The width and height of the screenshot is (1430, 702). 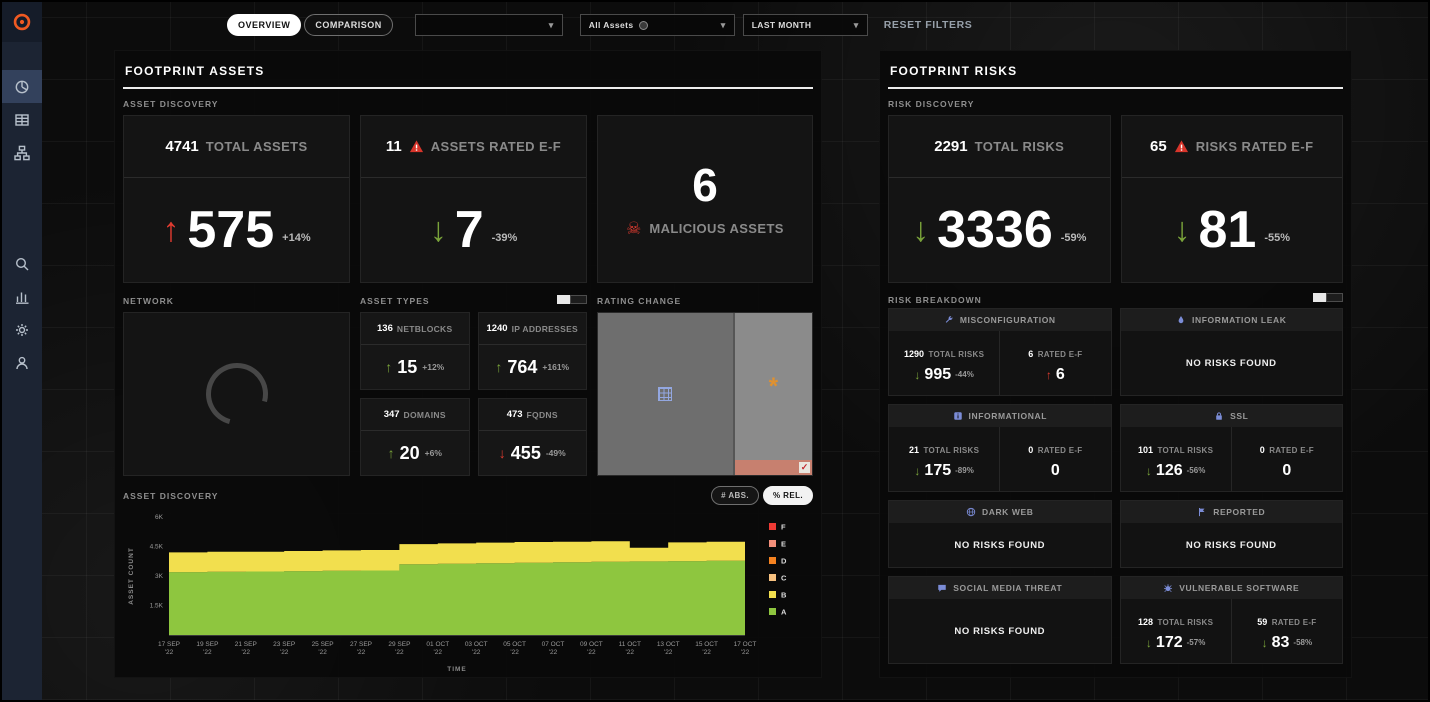 What do you see at coordinates (476, 644) in the screenshot?
I see `svg-text: 03 OCT` at bounding box center [476, 644].